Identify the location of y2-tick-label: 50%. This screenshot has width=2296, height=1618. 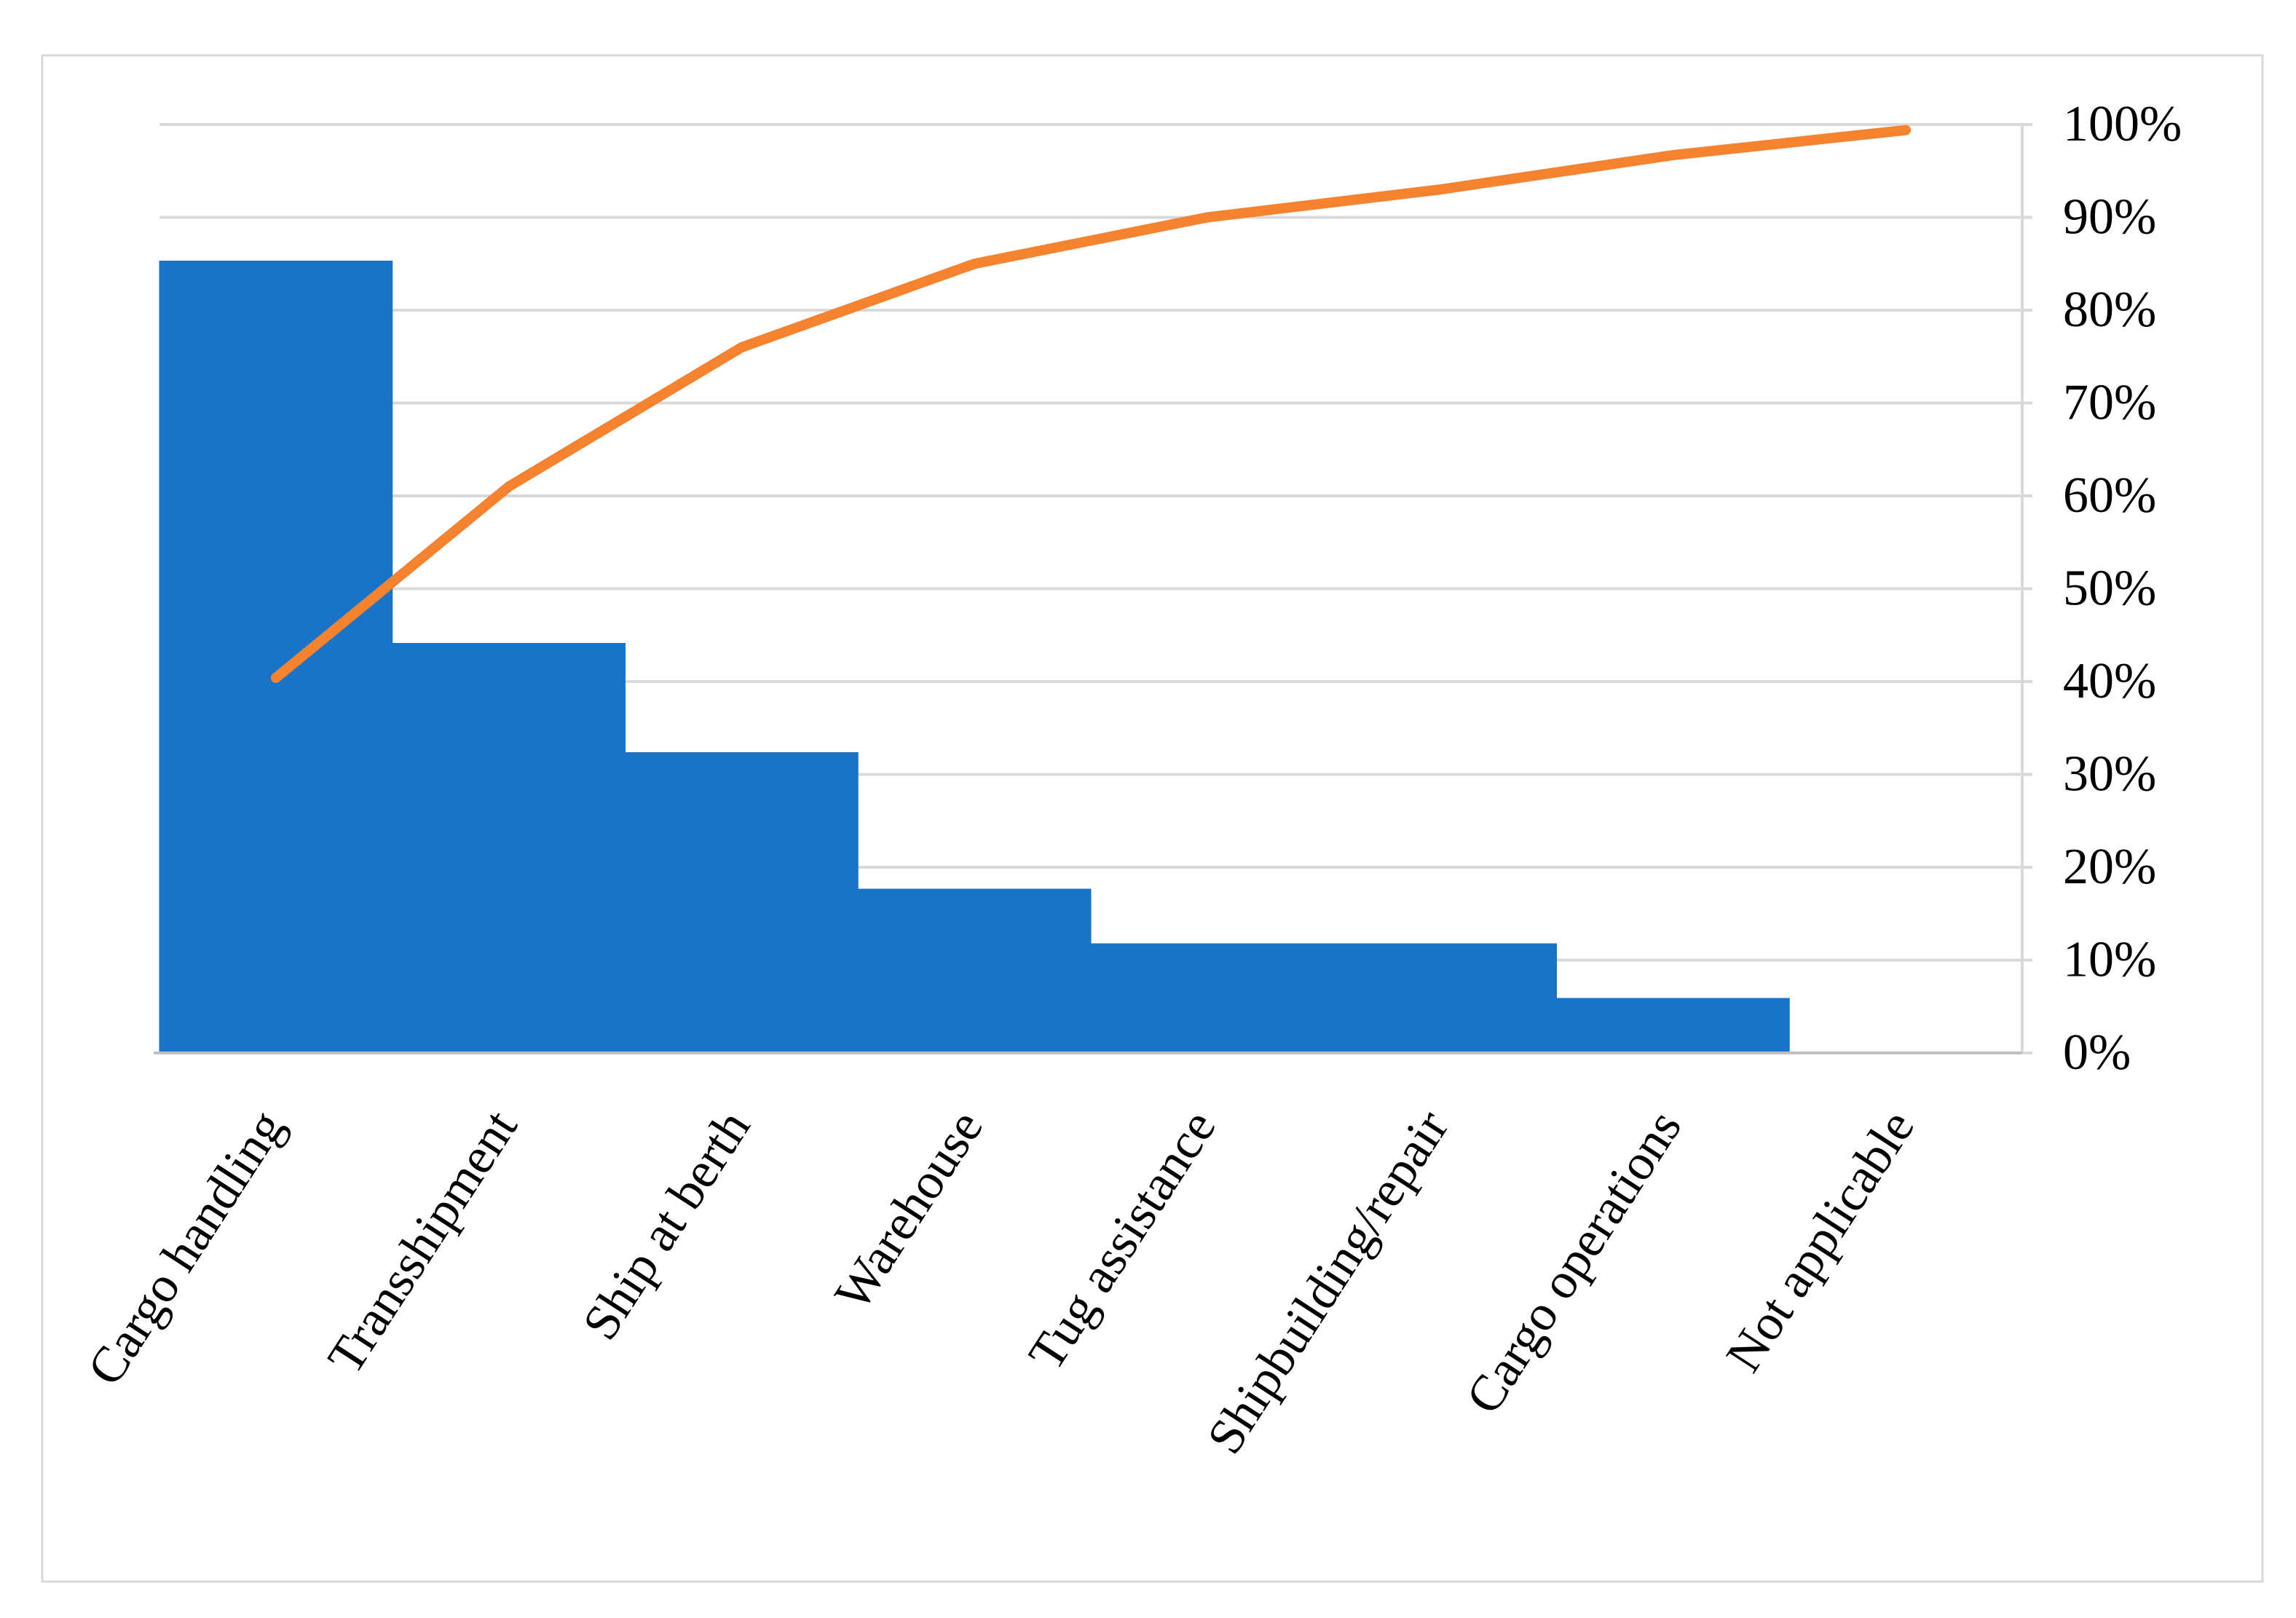
(2109, 589).